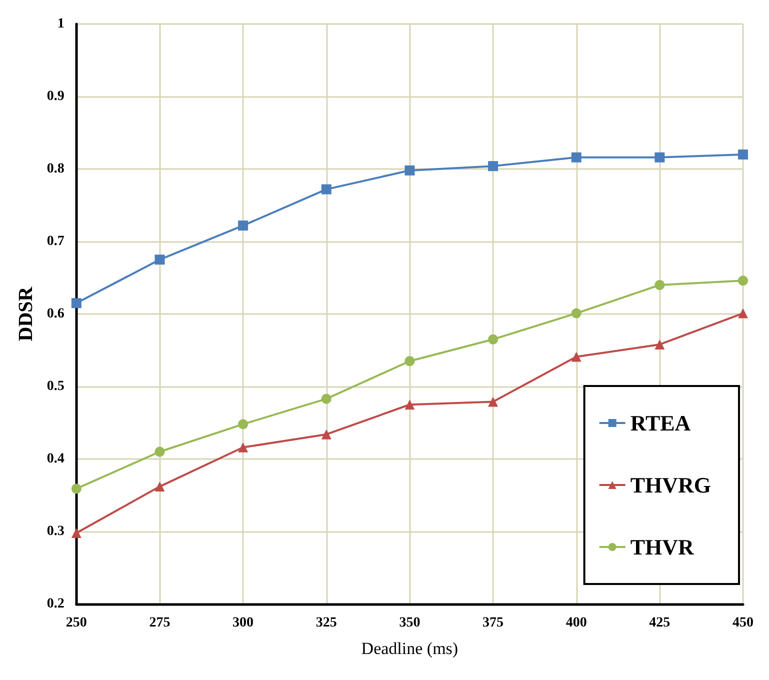 This screenshot has width=769, height=680. I want to click on x-tick-label: 250, so click(76, 623).